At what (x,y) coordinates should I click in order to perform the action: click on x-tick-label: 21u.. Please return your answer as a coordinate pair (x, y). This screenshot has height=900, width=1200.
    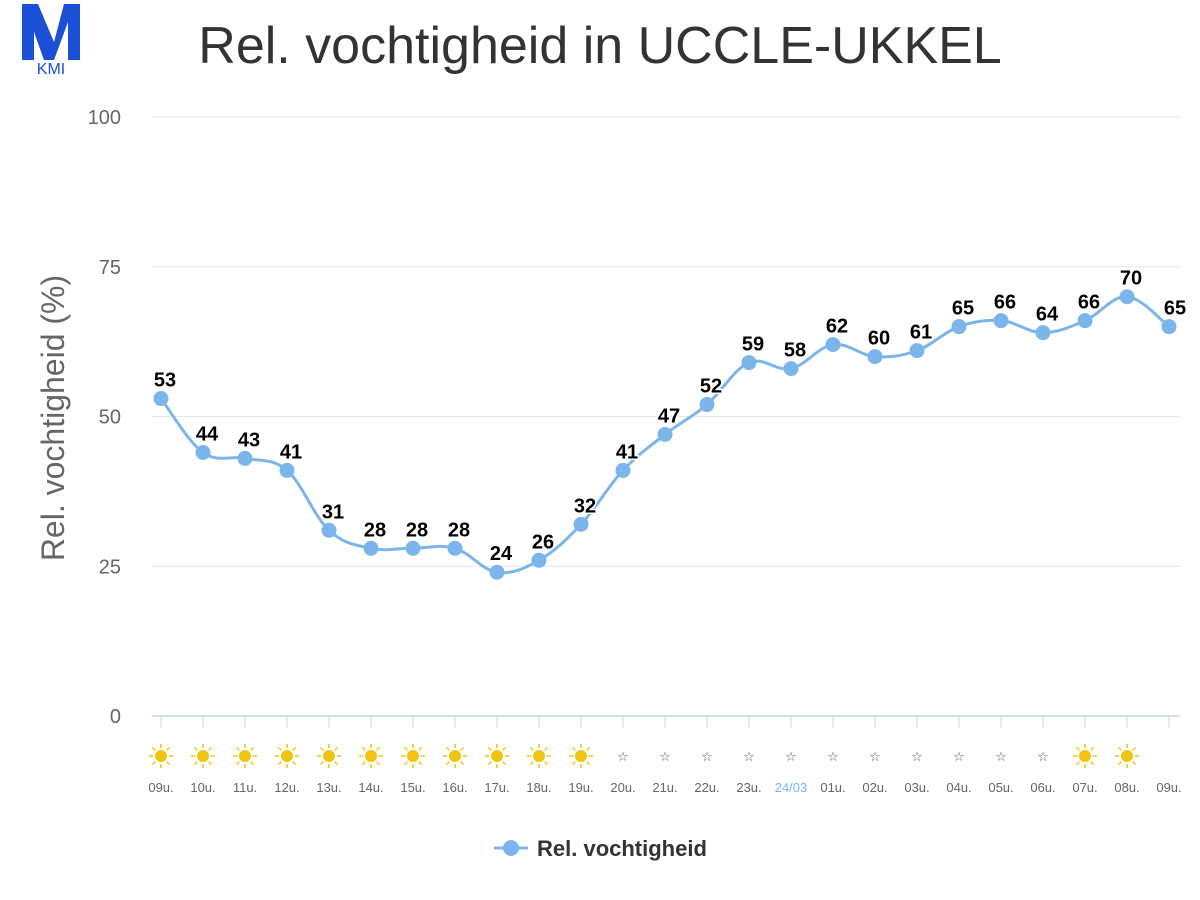
    Looking at the image, I should click on (664, 787).